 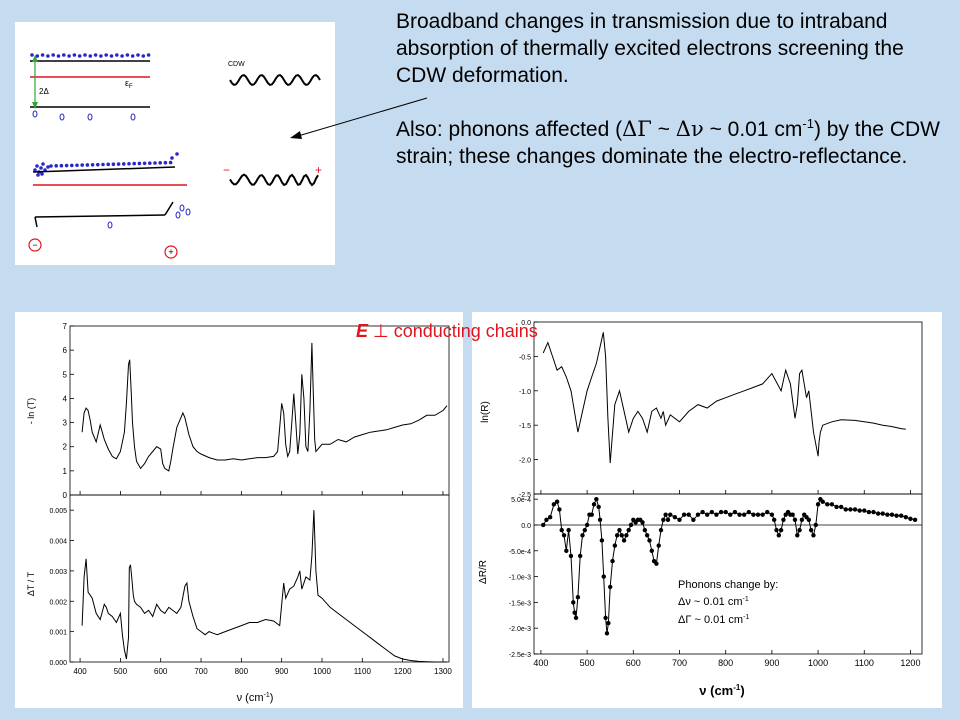 I want to click on ln-r-axis-label: ln(R), so click(x=485, y=412).